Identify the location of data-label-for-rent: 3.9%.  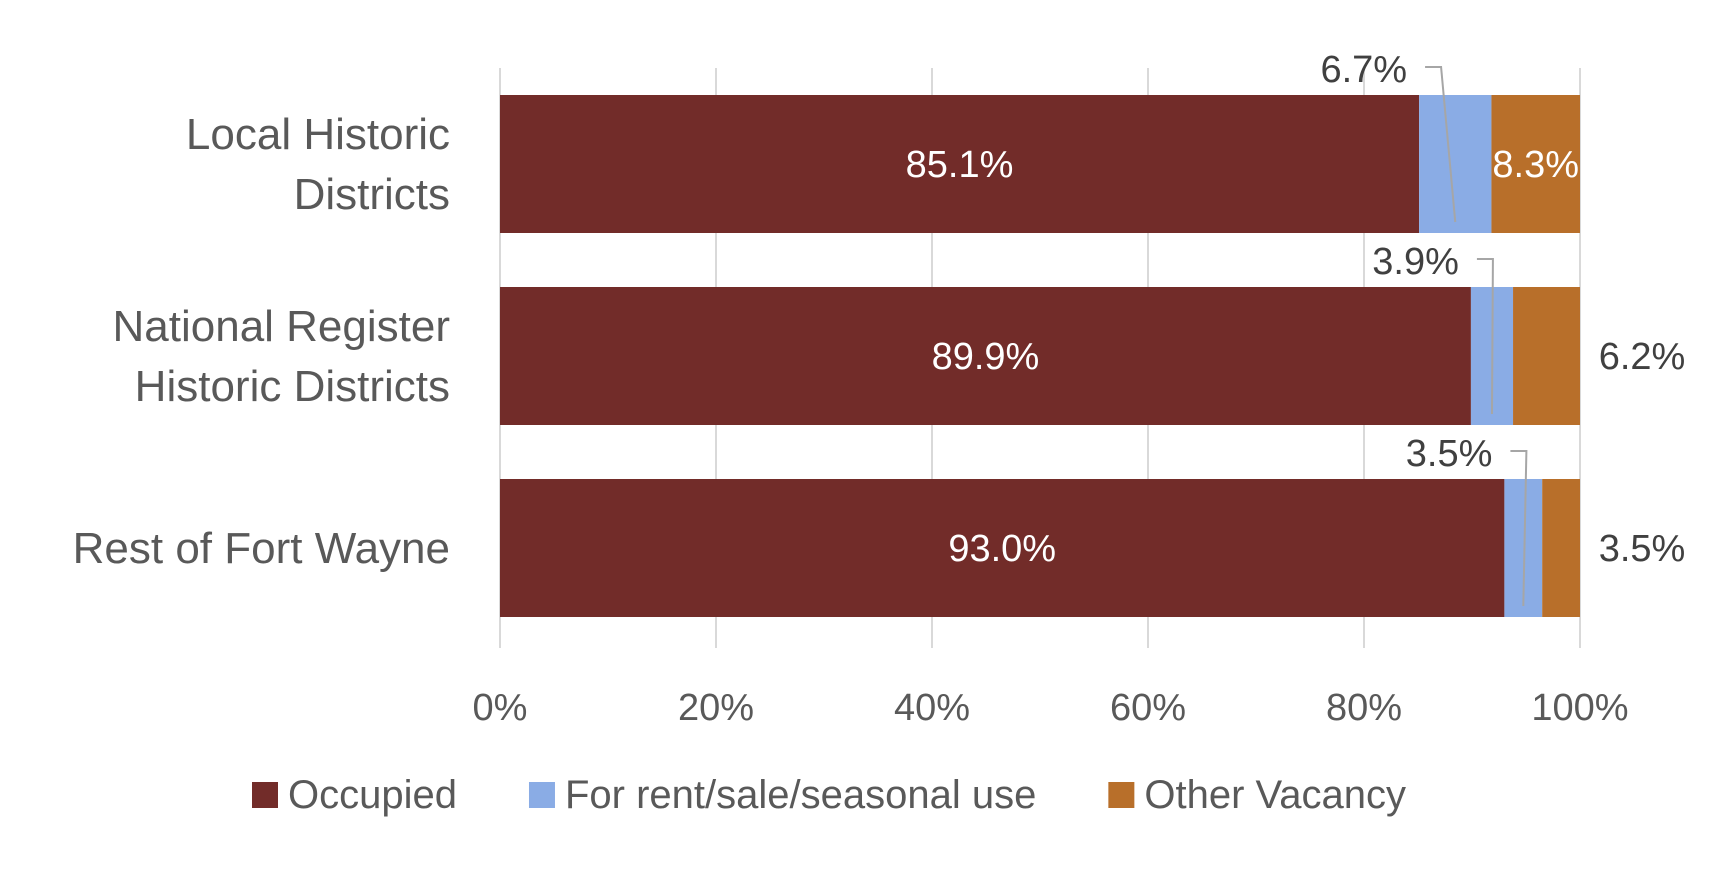
(1415, 262).